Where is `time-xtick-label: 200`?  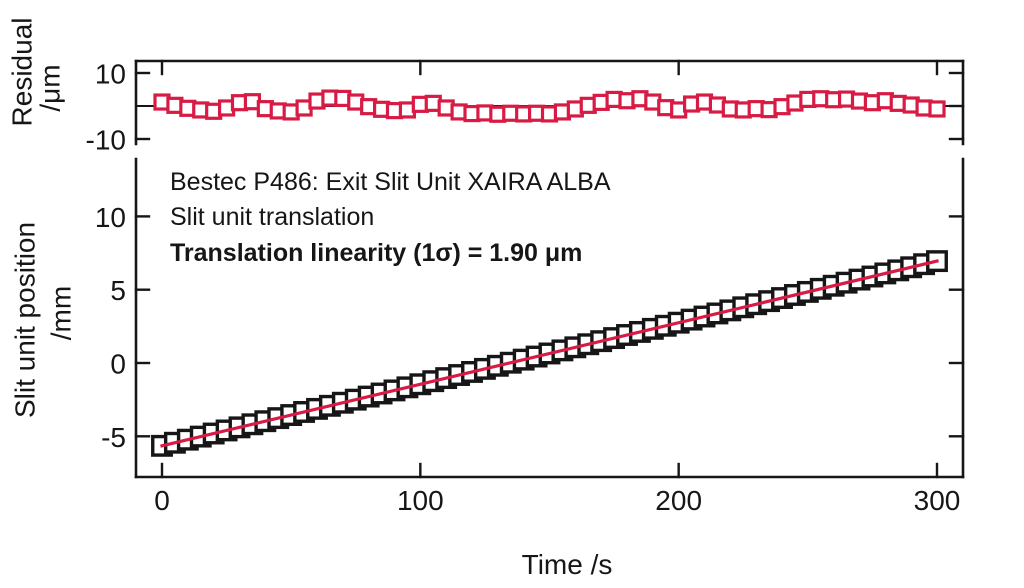 time-xtick-label: 200 is located at coordinates (678, 500).